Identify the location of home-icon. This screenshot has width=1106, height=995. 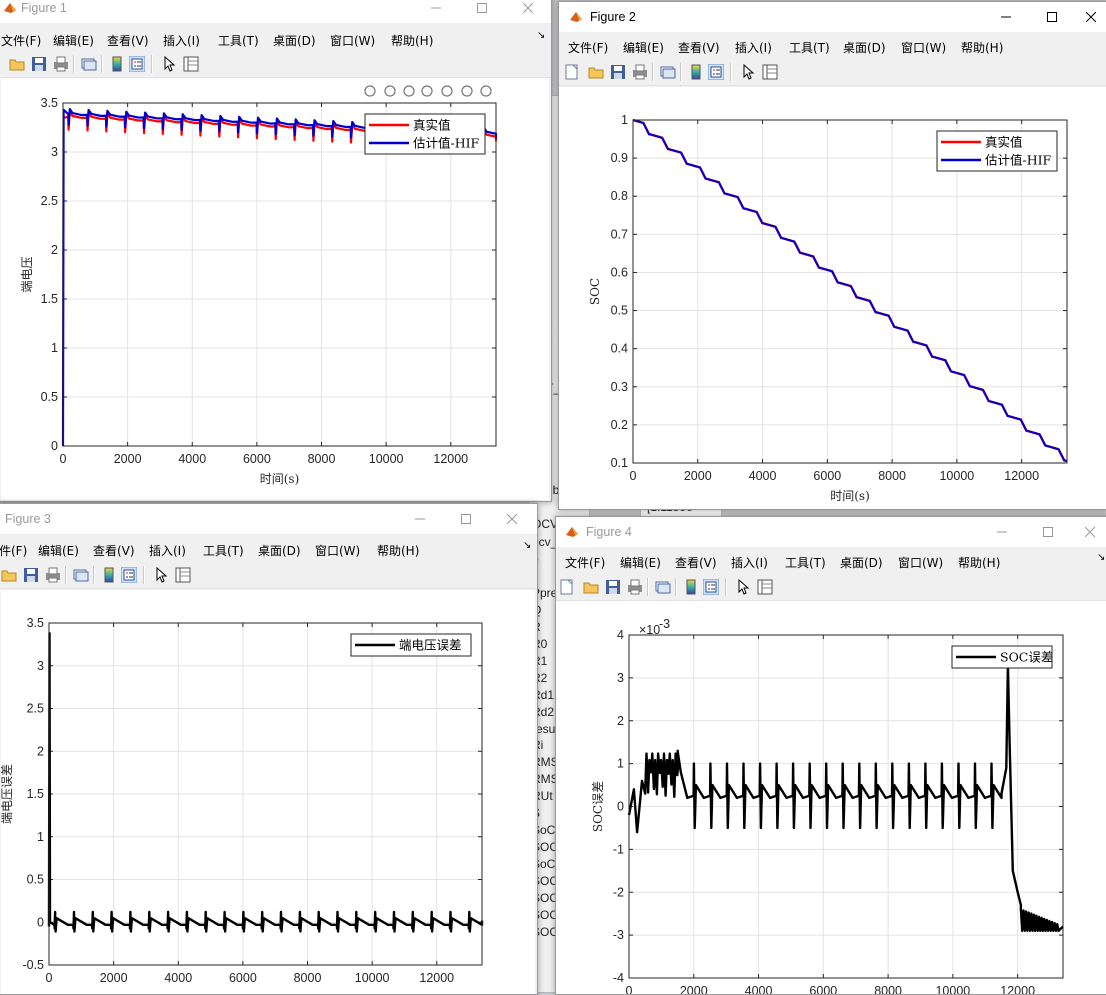
(486, 91).